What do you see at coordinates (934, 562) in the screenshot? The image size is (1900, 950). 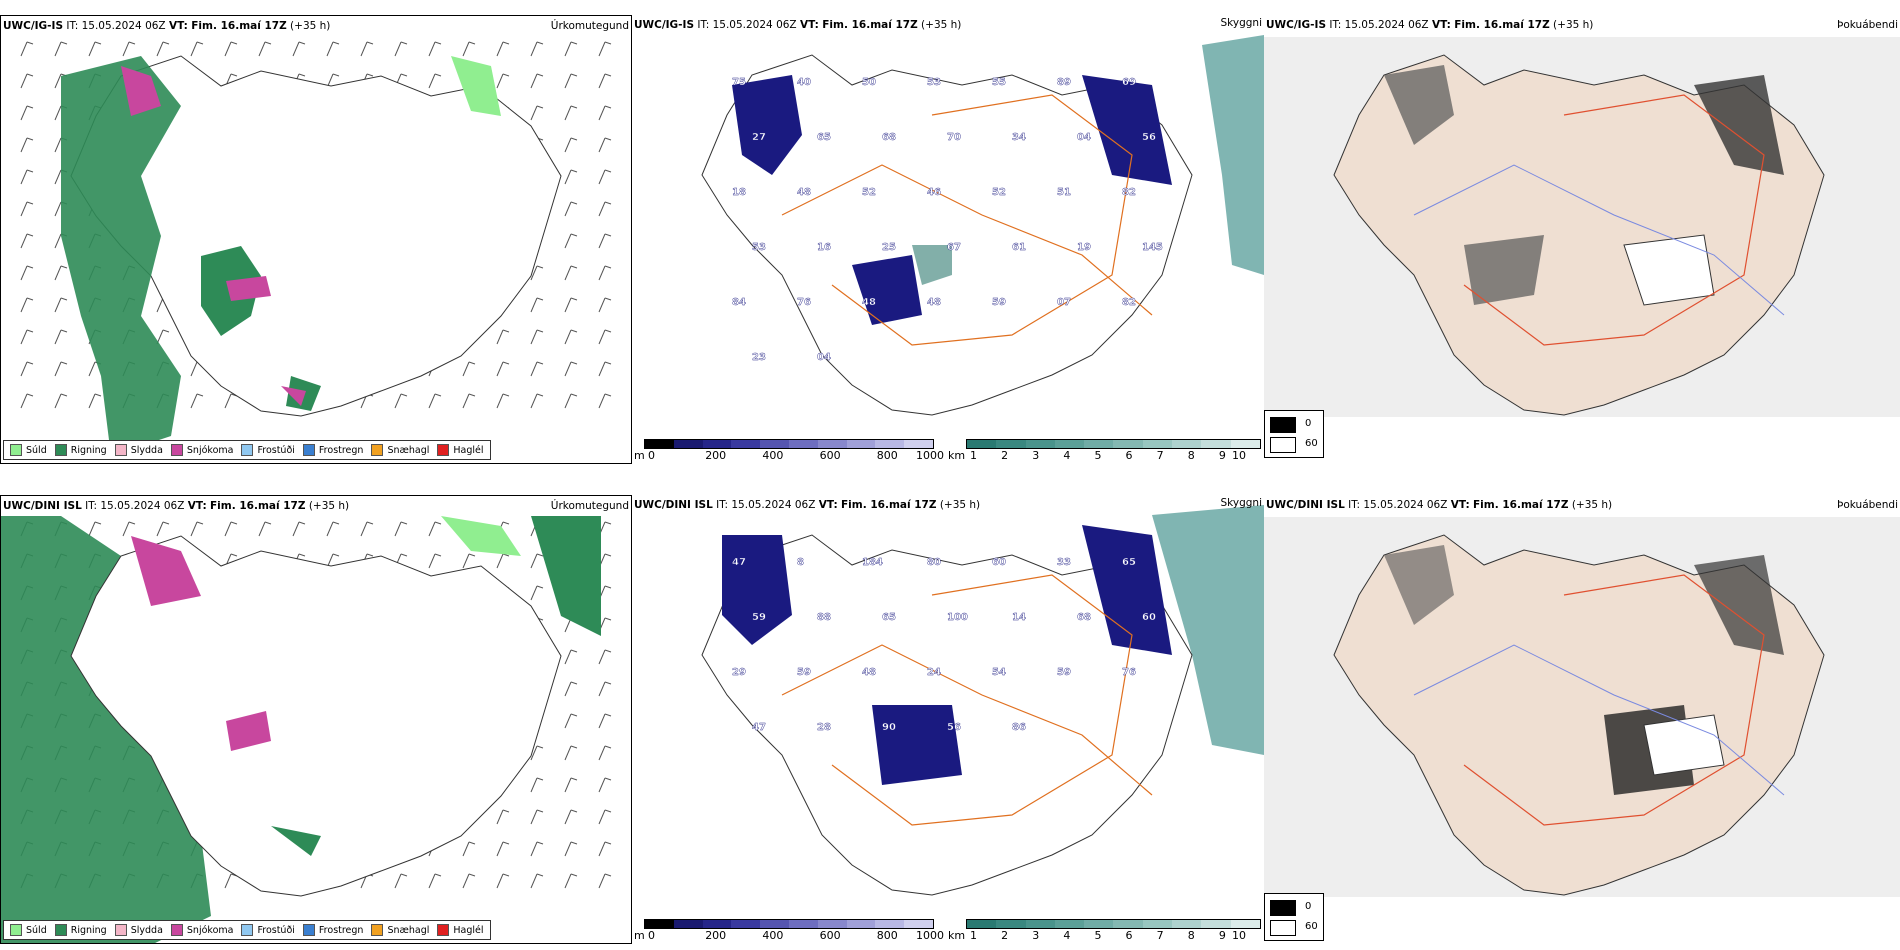 I see `visibility-label: 80` at bounding box center [934, 562].